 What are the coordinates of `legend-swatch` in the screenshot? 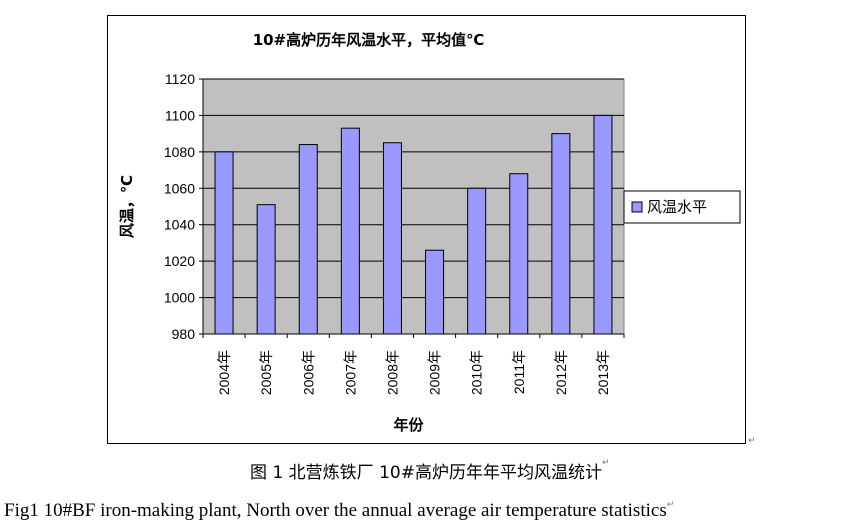 It's located at (637, 207).